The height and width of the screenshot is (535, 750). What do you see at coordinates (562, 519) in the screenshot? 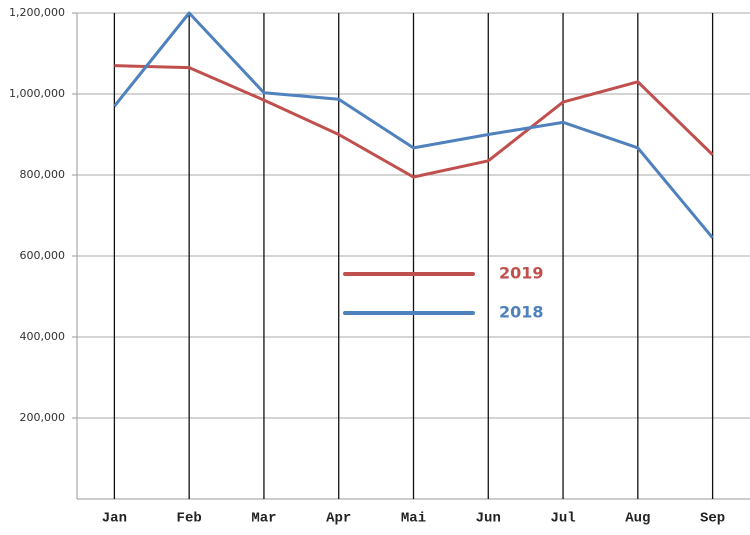
I see `x-tick-label: Jul` at bounding box center [562, 519].